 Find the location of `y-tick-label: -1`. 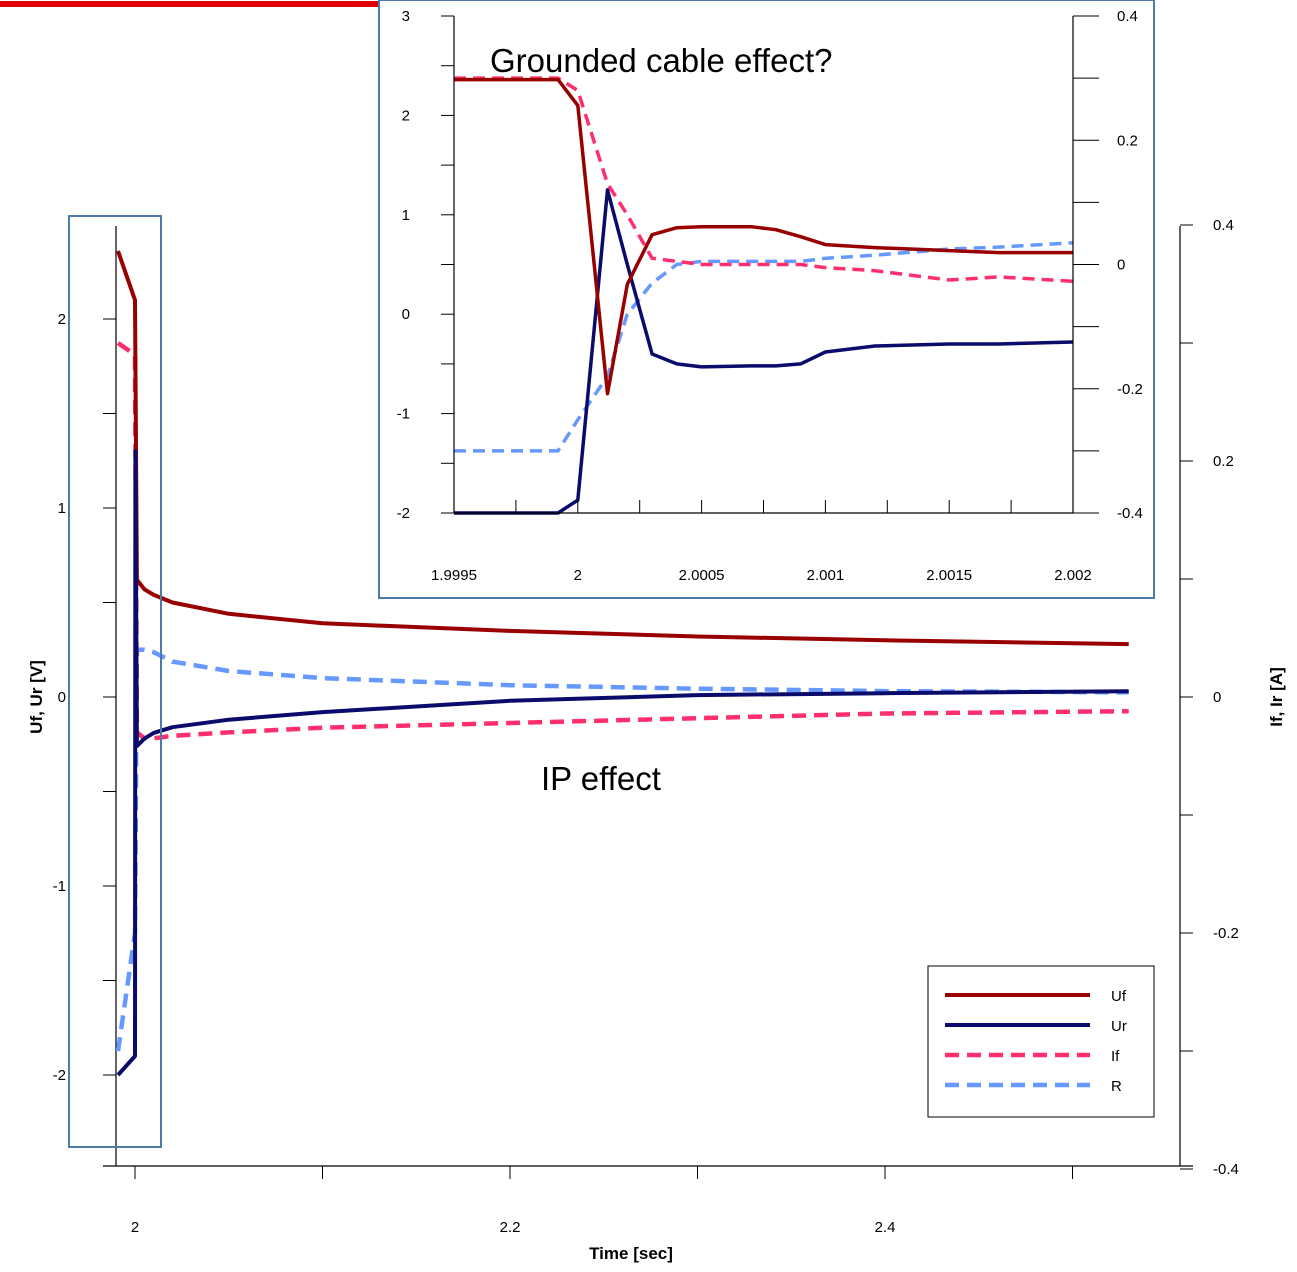

y-tick-label: -1 is located at coordinates (59, 886).